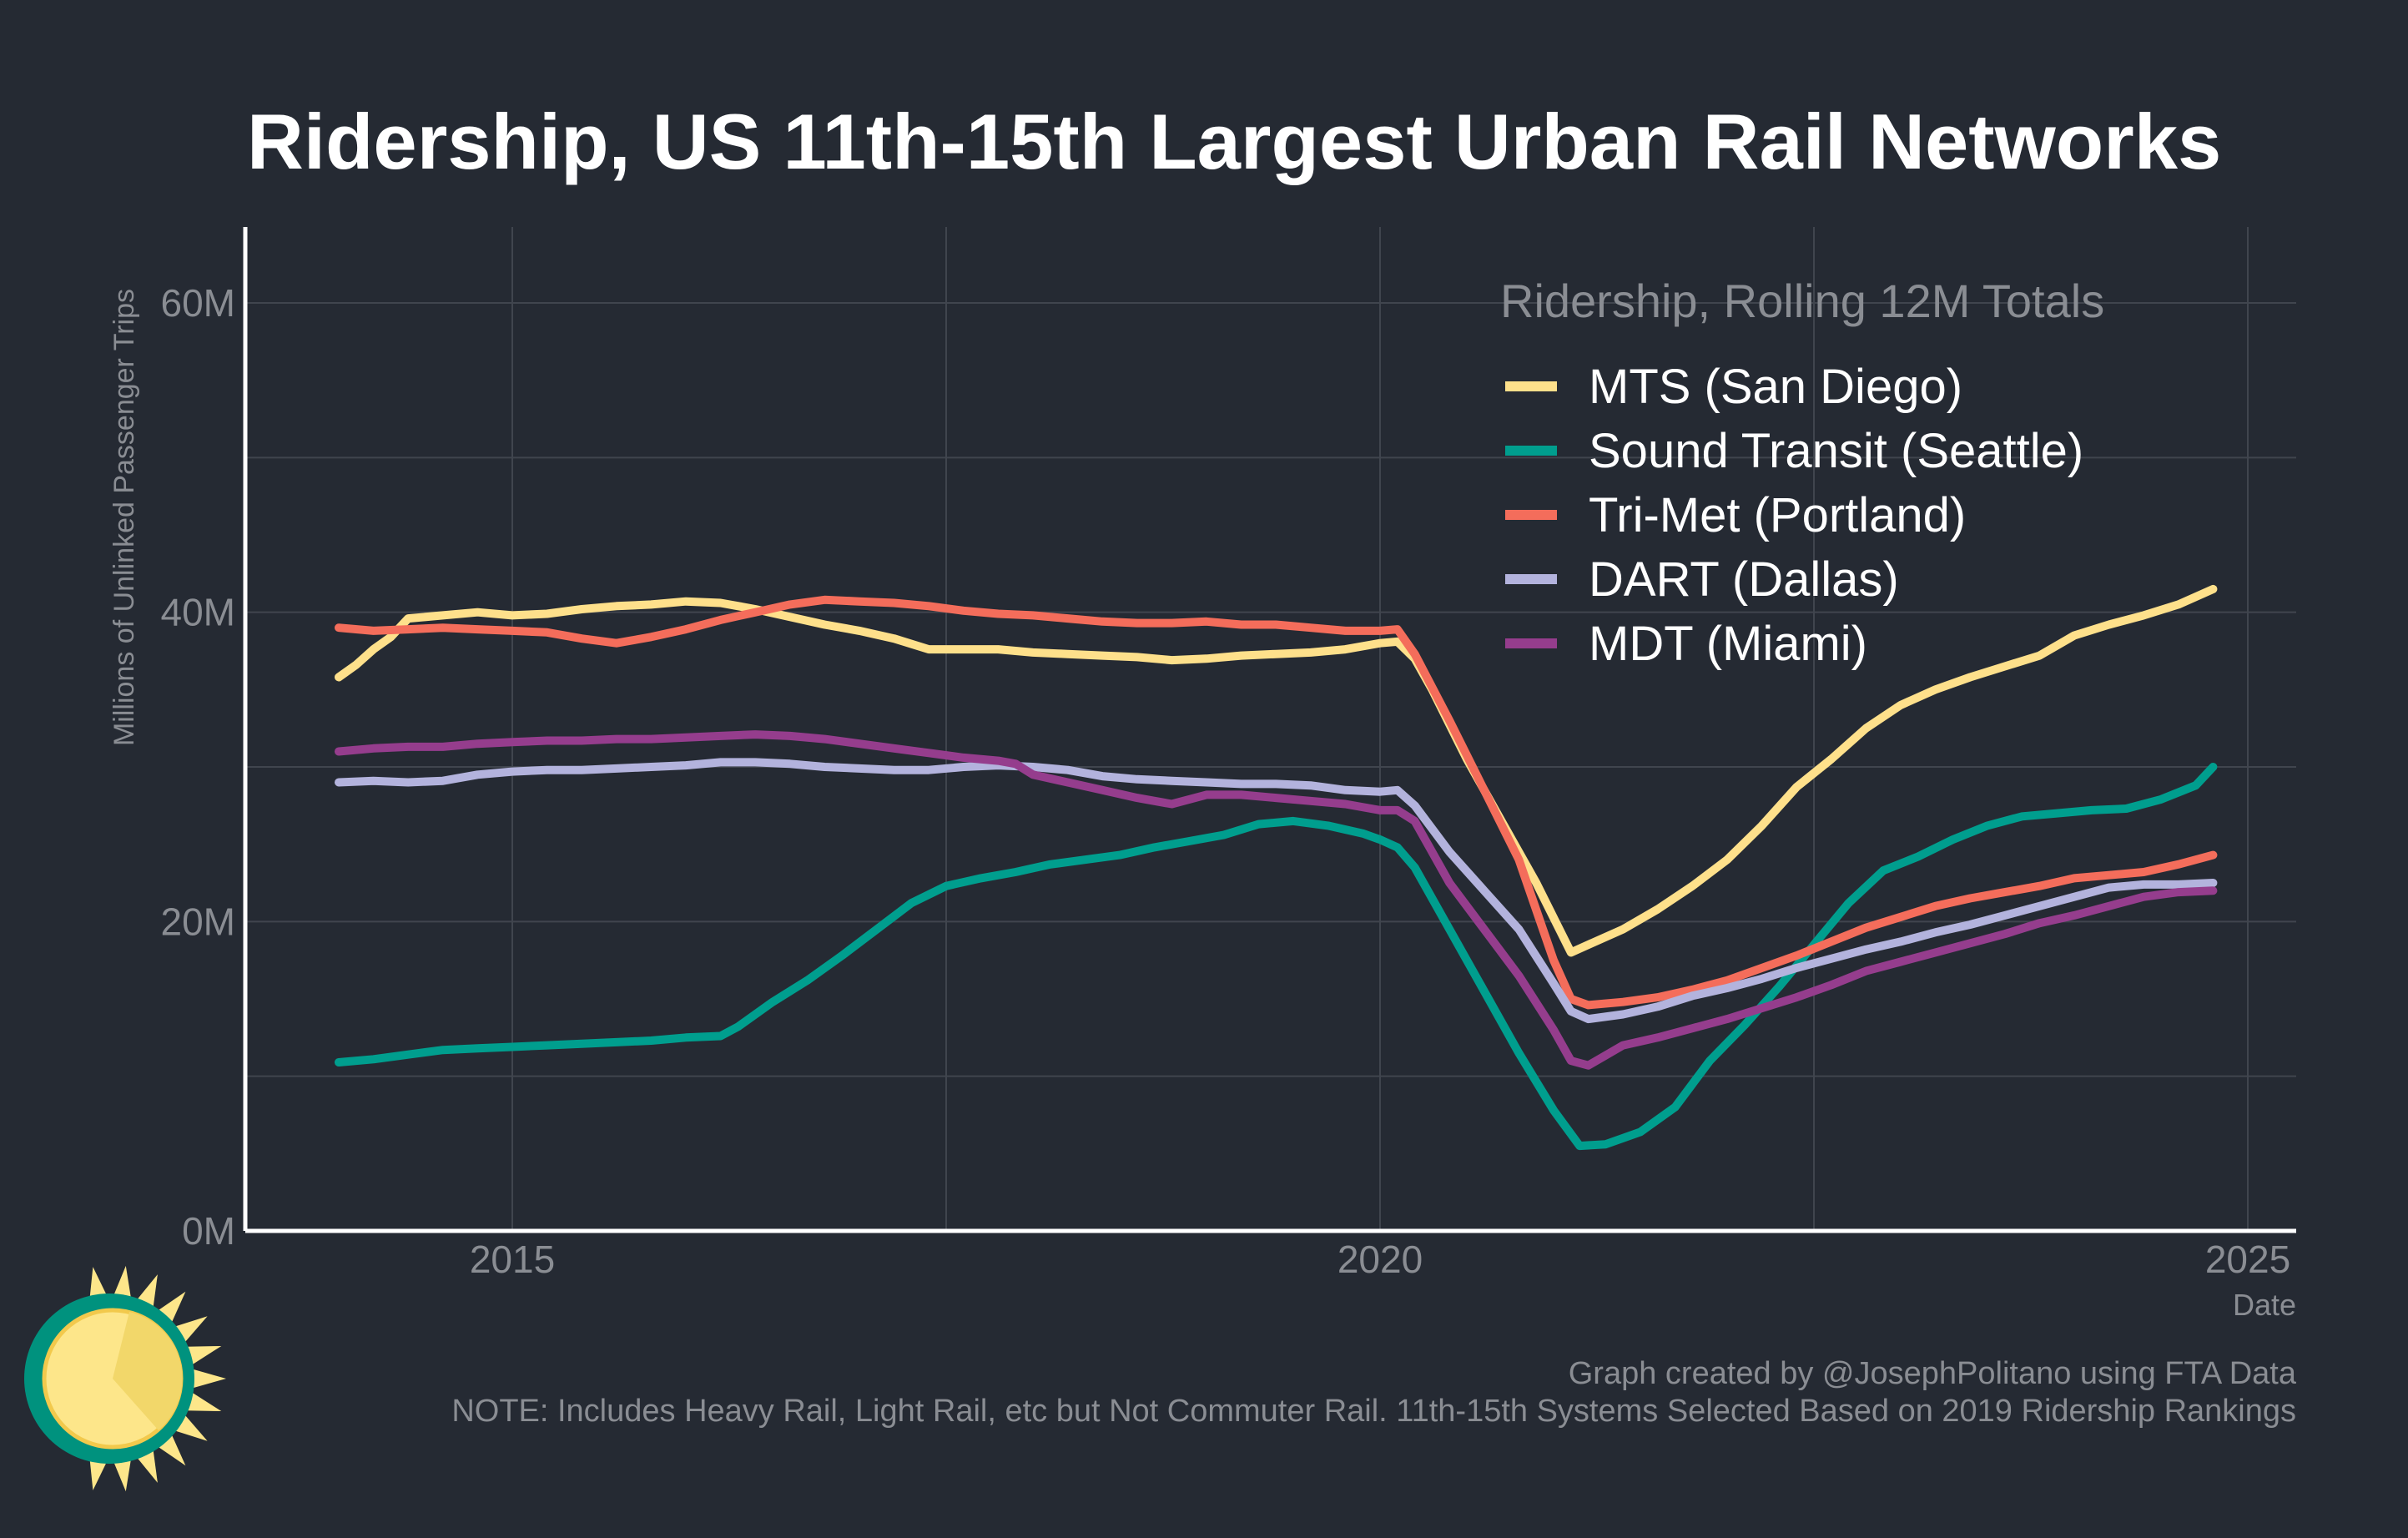 The image size is (2408, 1538). I want to click on legend-label: DART (Dallas), so click(1744, 579).